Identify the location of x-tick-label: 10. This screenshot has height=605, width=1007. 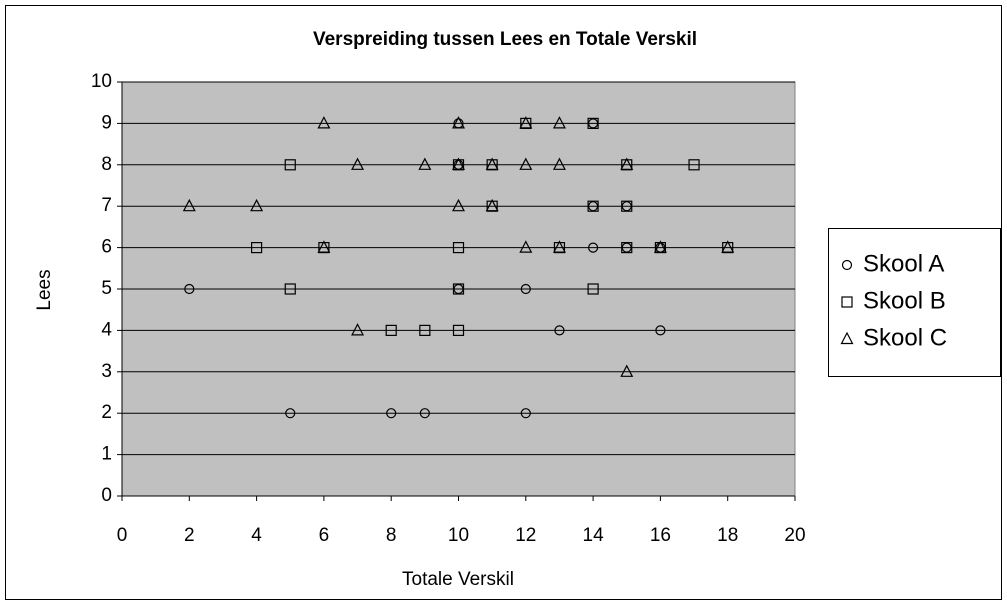
(458, 535).